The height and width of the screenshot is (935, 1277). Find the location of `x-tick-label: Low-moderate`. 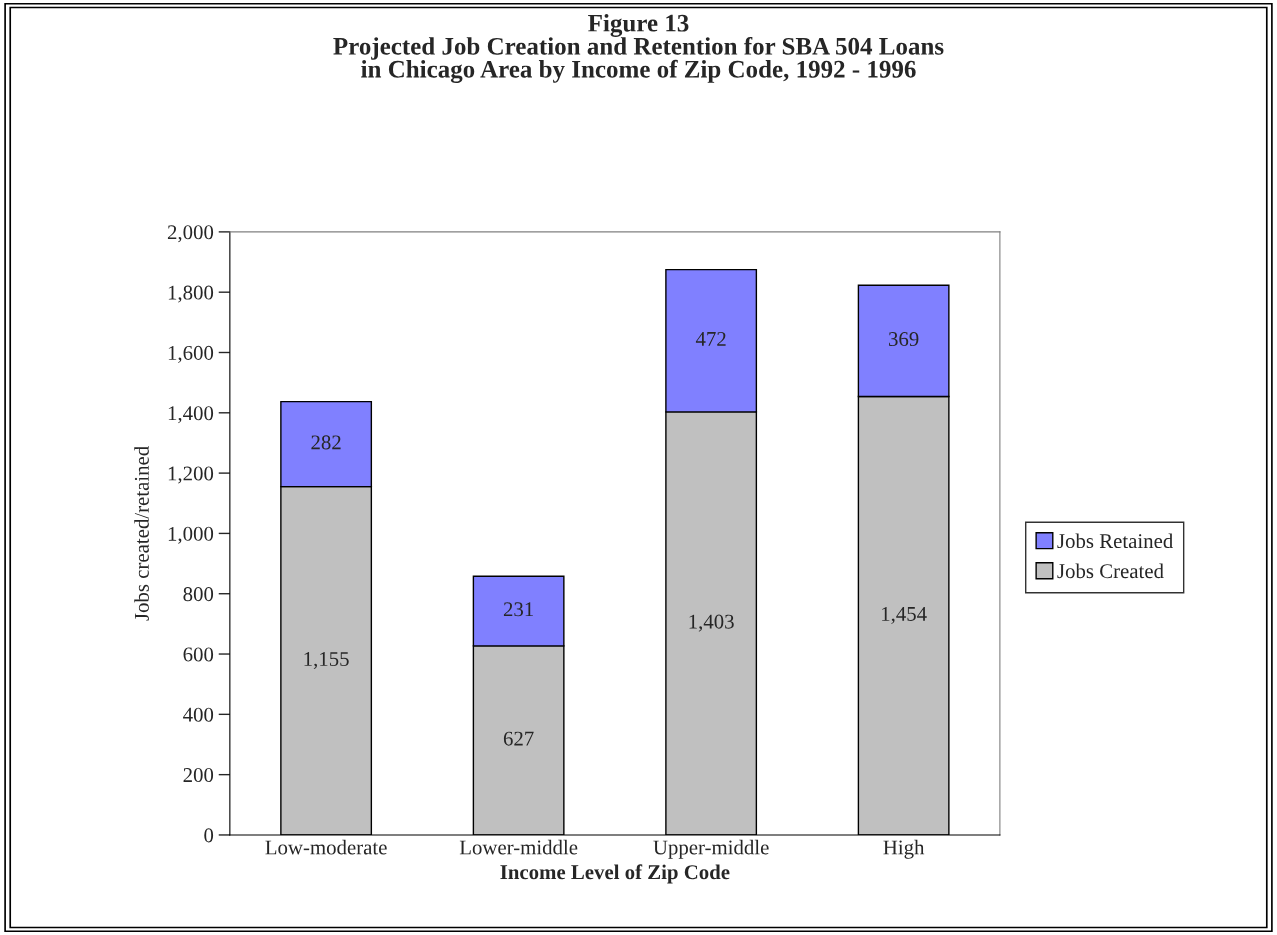

x-tick-label: Low-moderate is located at coordinates (326, 847).